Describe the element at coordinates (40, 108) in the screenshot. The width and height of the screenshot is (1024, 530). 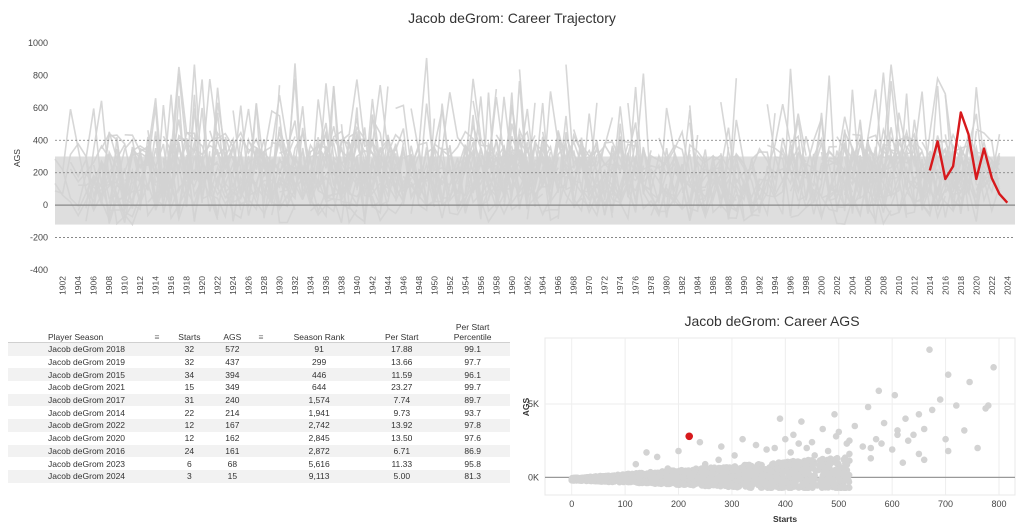
I see `y-tick-label: 600` at that location.